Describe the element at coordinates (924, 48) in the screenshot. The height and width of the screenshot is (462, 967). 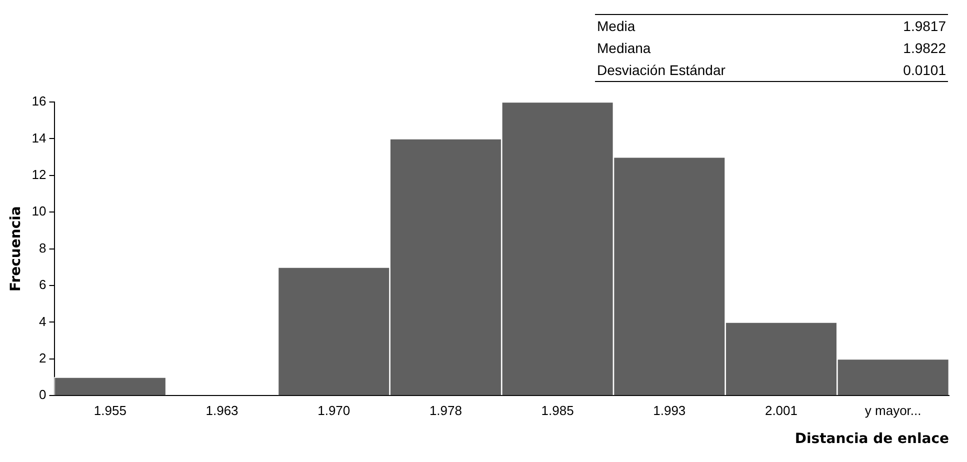
I see `text: 1.9822` at that location.